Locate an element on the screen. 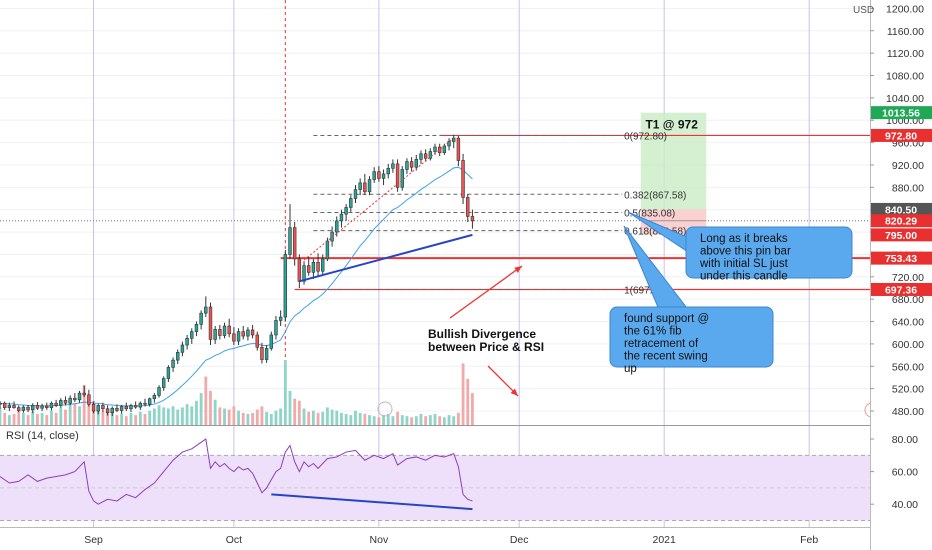 Image resolution: width=932 pixels, height=550 pixels. price-badge-label: 1013.56 is located at coordinates (901, 114).